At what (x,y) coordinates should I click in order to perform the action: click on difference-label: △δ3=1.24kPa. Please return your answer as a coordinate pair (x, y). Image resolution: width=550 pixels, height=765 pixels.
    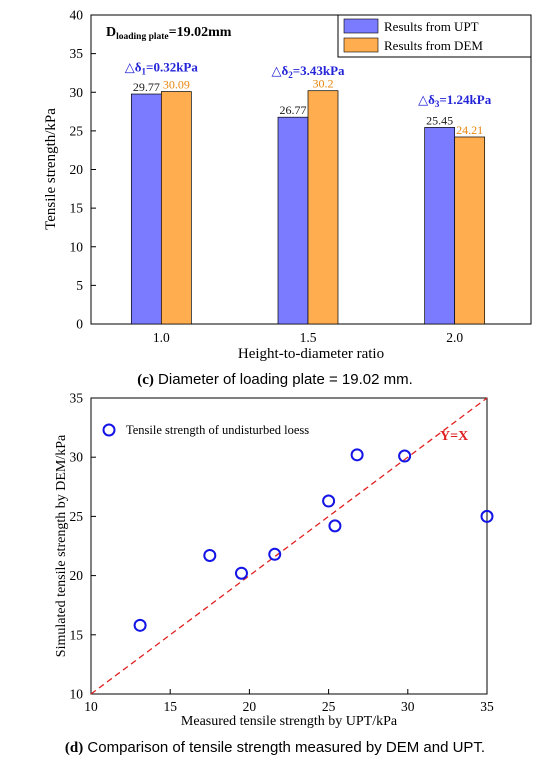
    Looking at the image, I should click on (455, 100).